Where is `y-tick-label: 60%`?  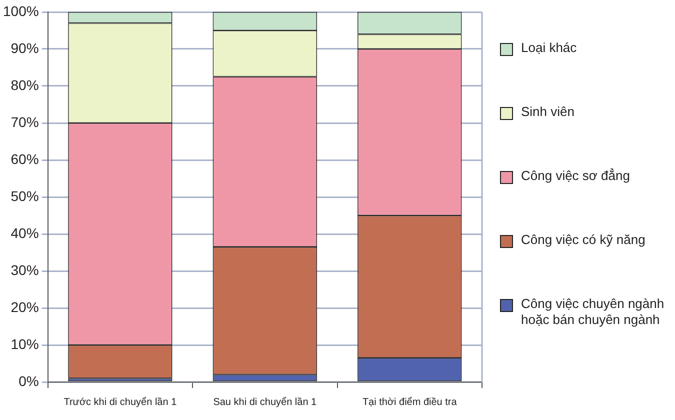 y-tick-label: 60% is located at coordinates (24, 158).